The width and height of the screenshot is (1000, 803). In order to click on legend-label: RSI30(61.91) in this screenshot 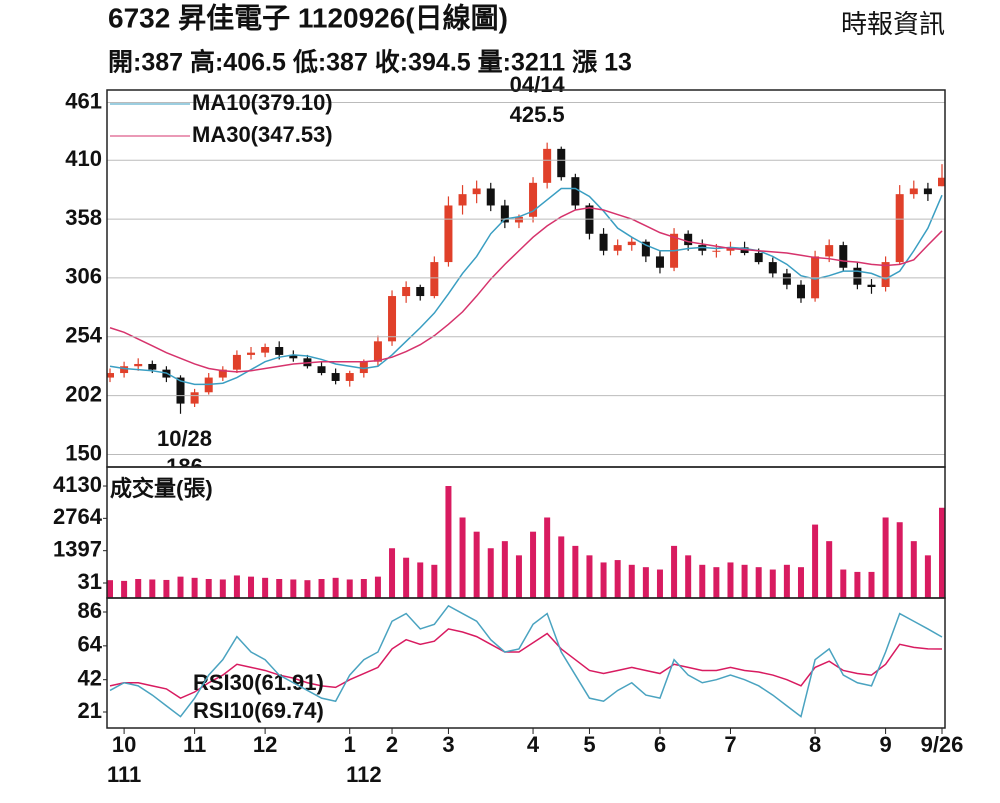, I will do `click(258, 682)`.